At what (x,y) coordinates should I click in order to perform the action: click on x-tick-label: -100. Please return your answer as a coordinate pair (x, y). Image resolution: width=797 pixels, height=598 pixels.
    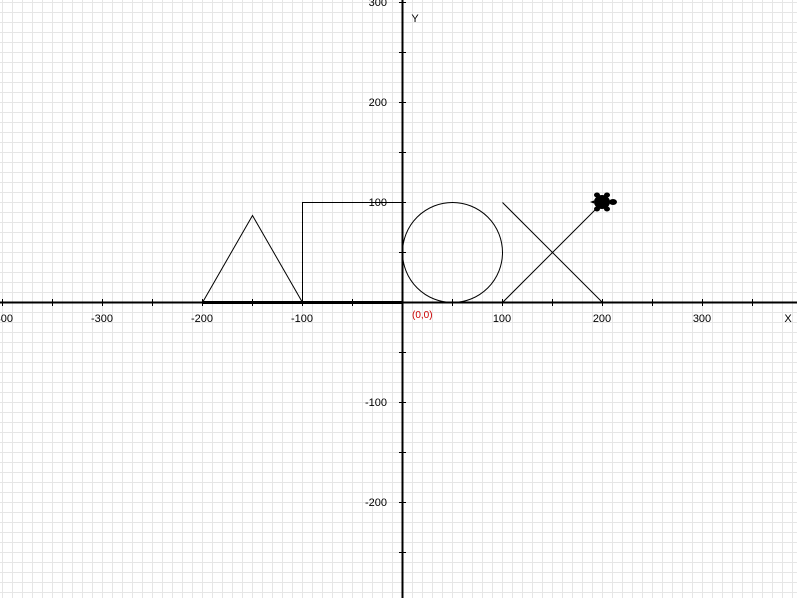
    Looking at the image, I should click on (302, 319).